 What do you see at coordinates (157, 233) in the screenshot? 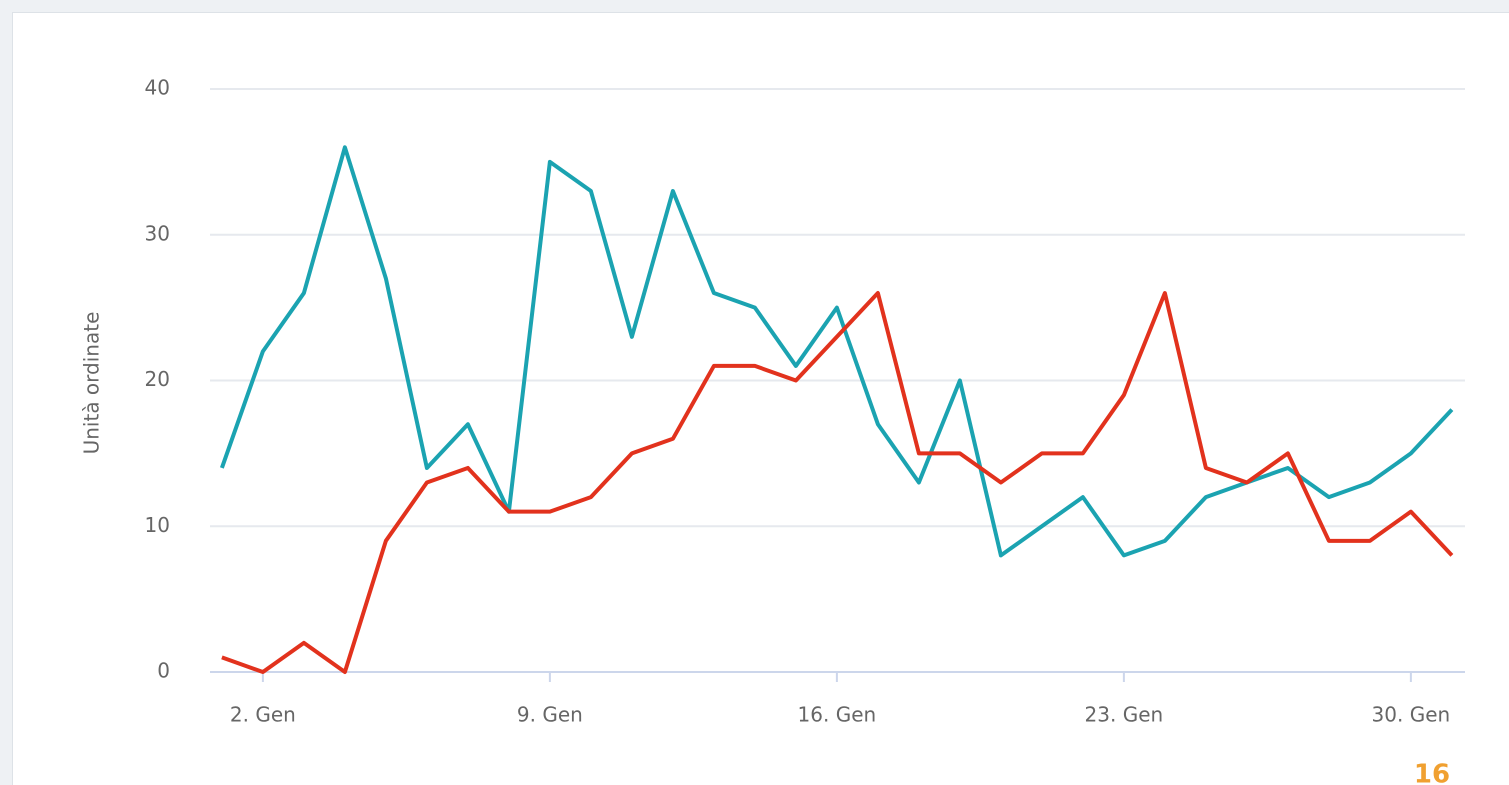
I see `y-tick-label: 30` at bounding box center [157, 233].